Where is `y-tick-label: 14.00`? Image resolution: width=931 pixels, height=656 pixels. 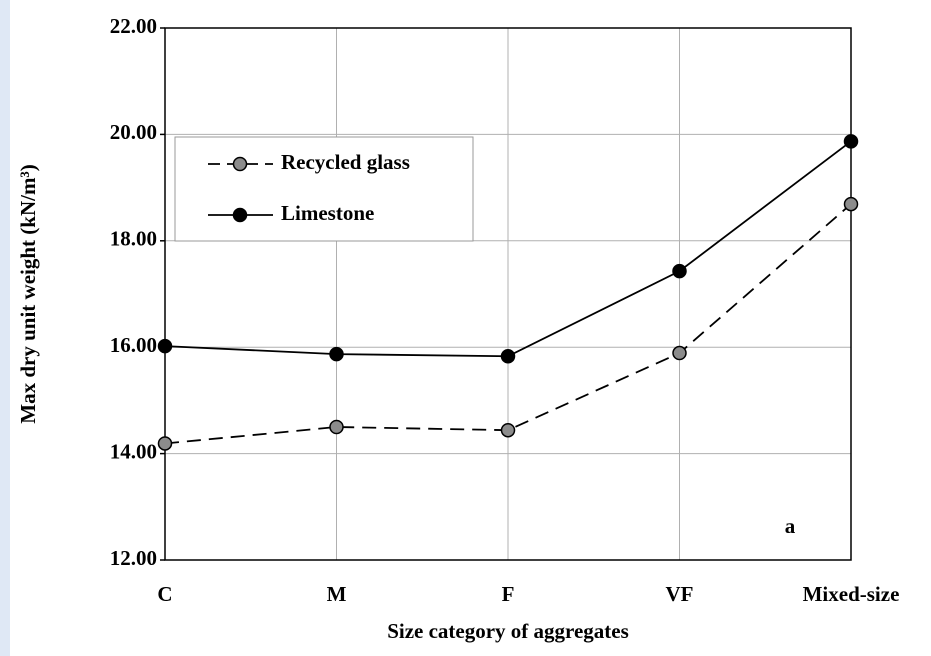 y-tick-label: 14.00 is located at coordinates (133, 451).